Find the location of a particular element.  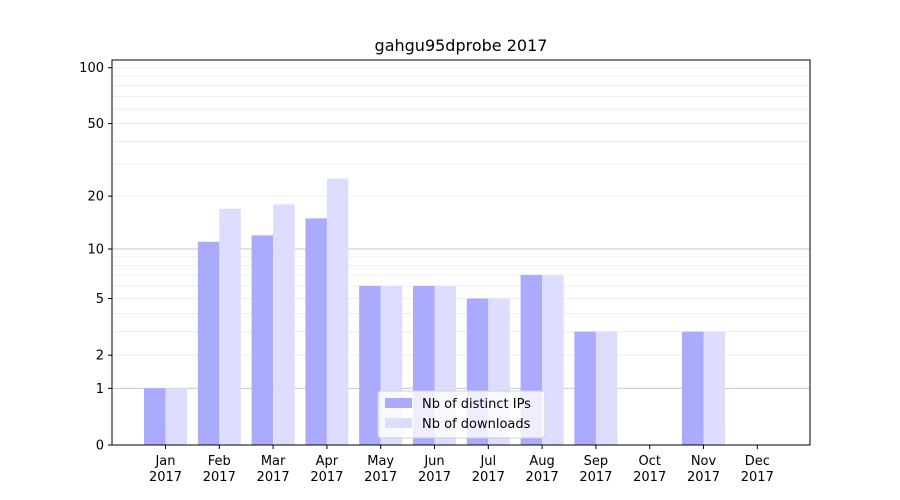

y-tick-label: 10 is located at coordinates (95, 249).